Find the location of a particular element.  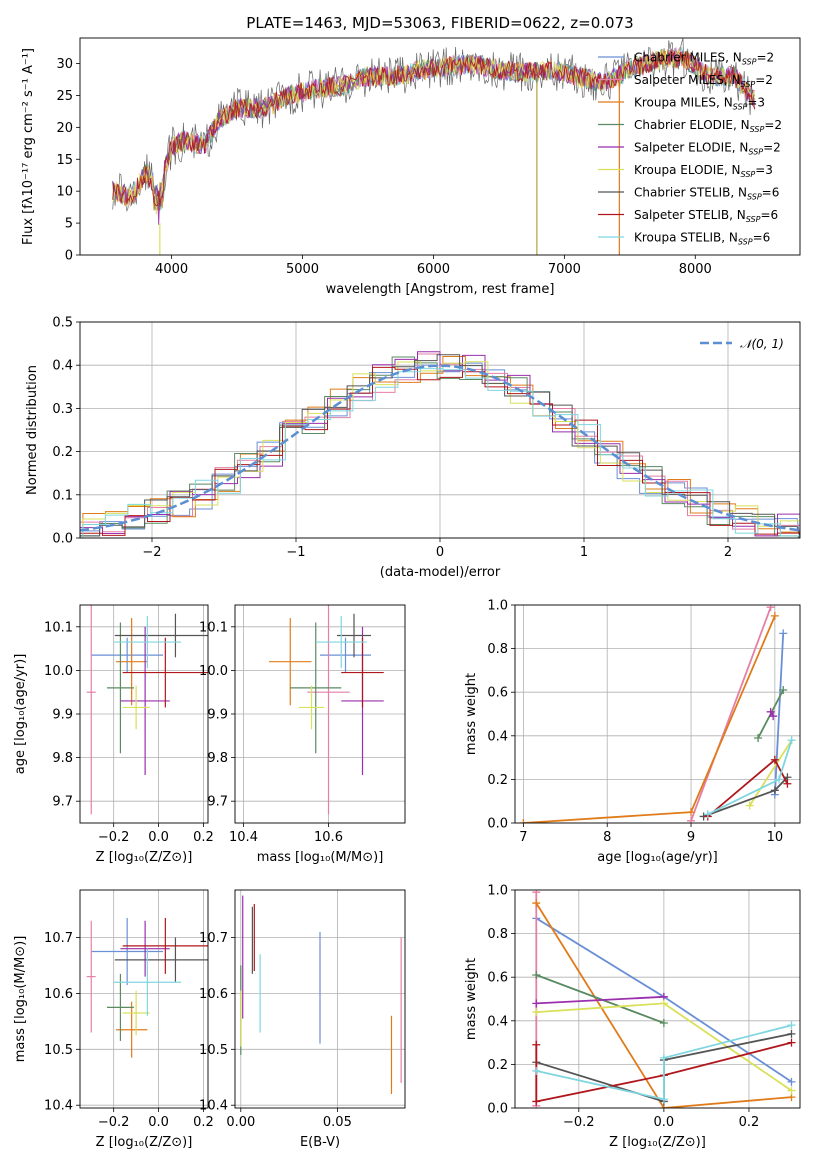

x-tick-label: 6000 is located at coordinates (433, 269).